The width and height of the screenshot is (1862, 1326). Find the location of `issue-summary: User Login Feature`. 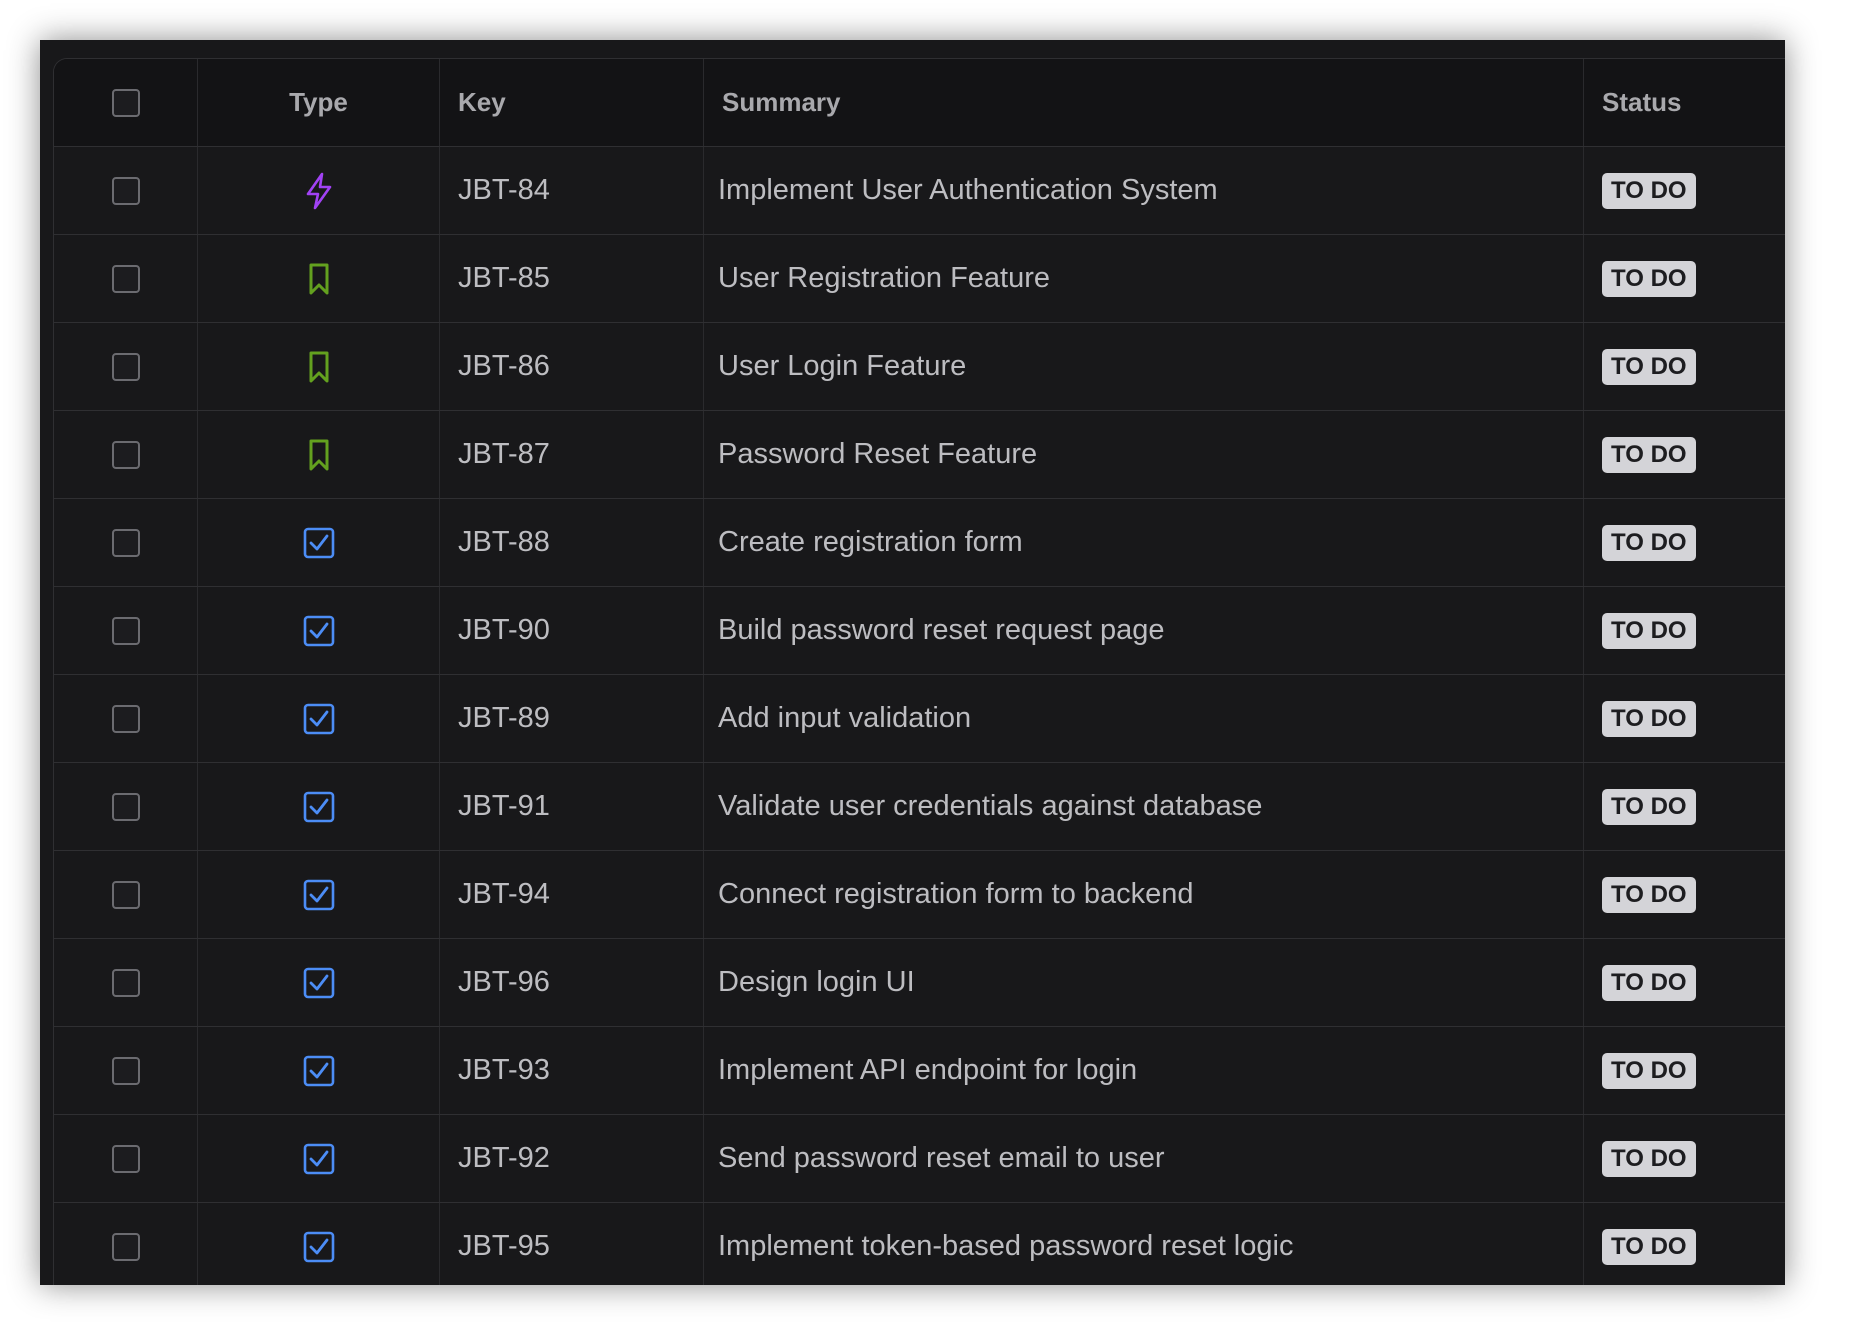

issue-summary: User Login Feature is located at coordinates (1144, 366).